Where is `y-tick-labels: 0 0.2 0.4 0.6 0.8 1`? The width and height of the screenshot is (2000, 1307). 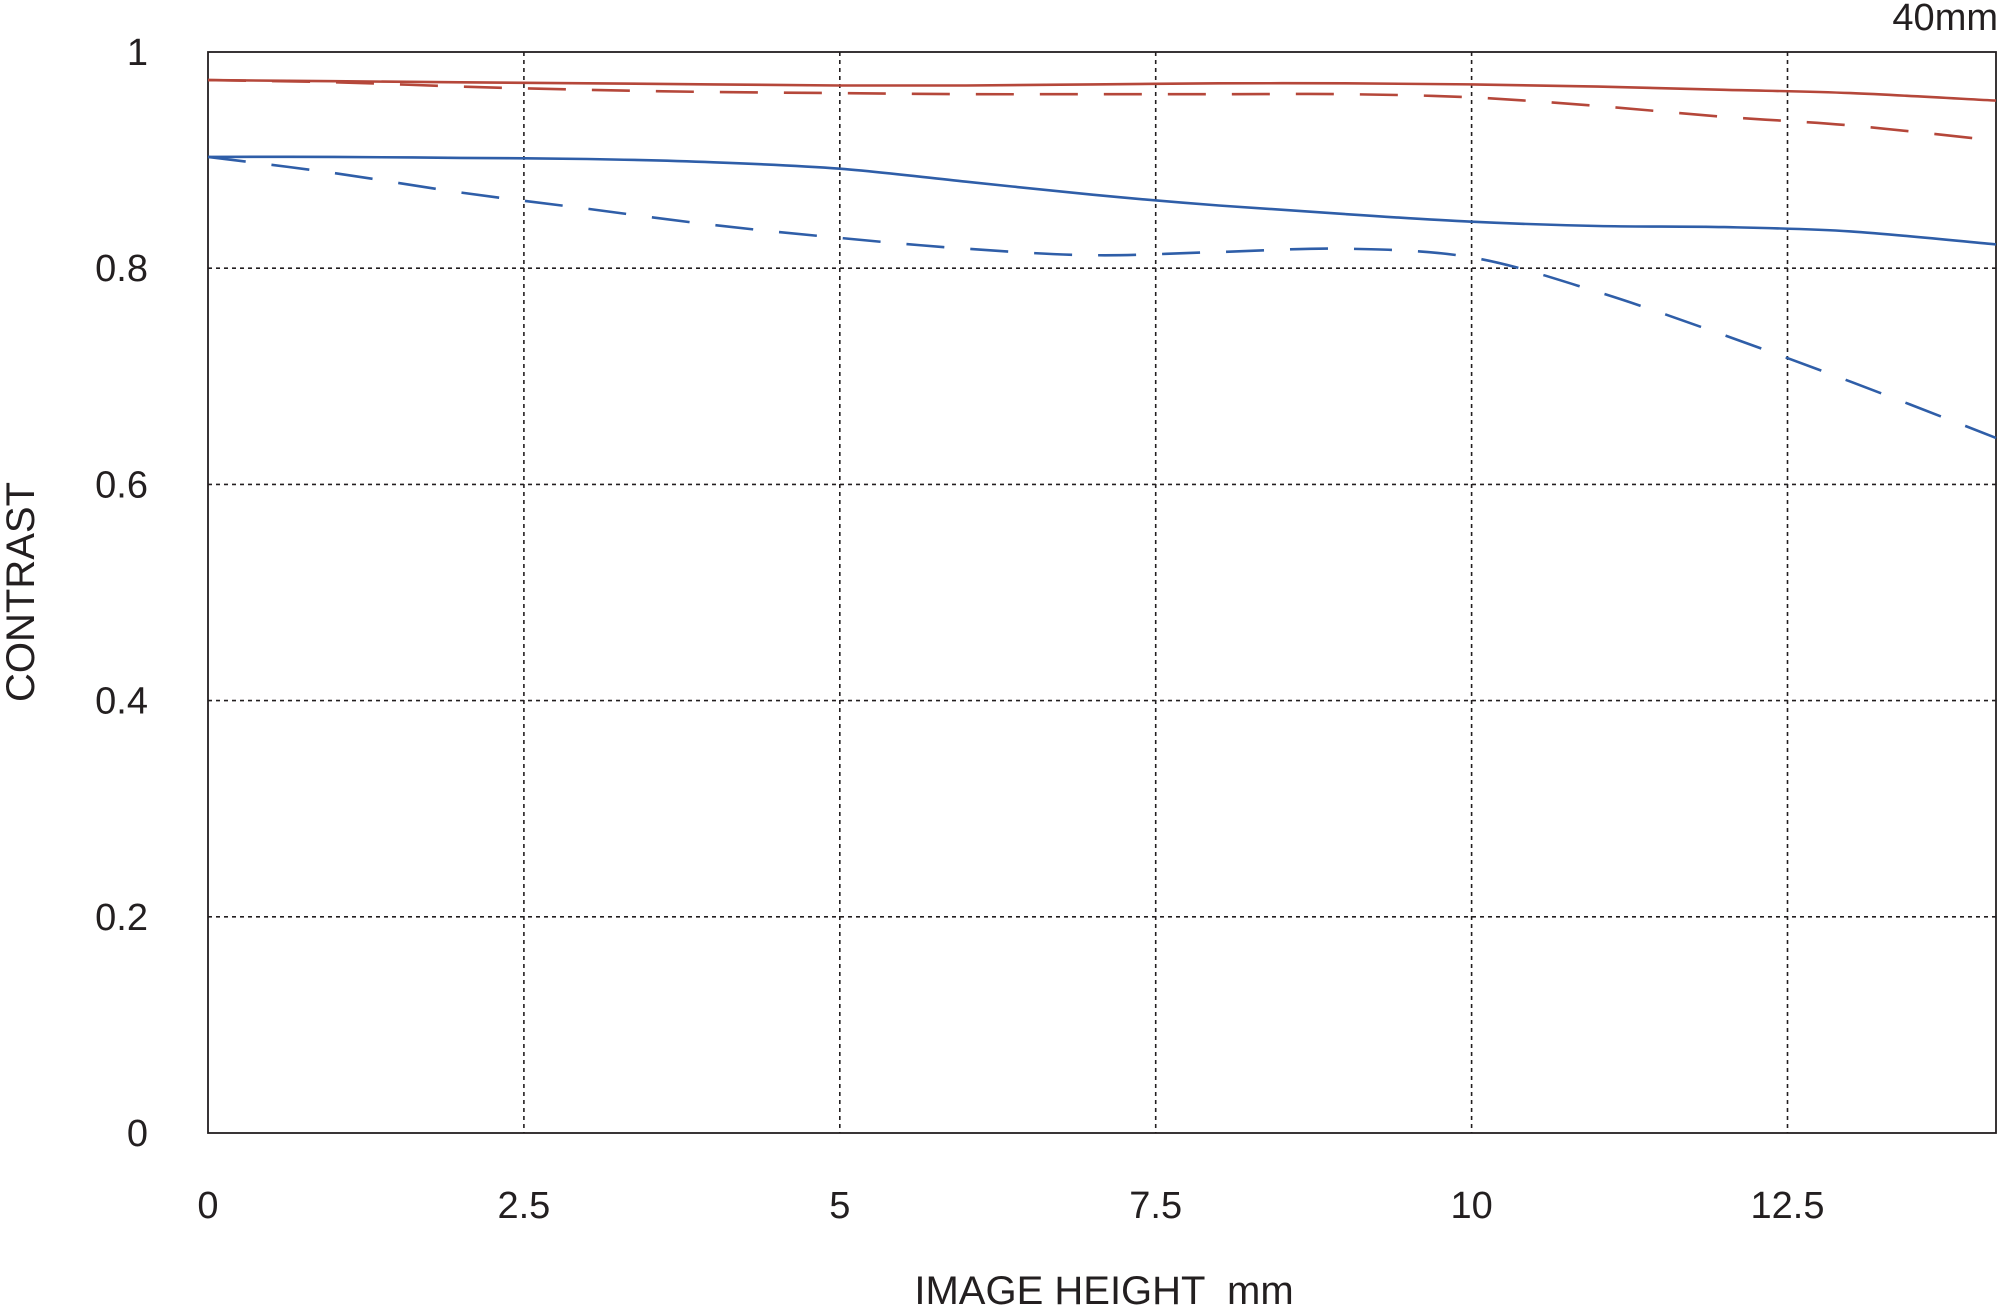 y-tick-labels: 0 0.2 0.4 0.6 0.8 1 is located at coordinates (121, 593).